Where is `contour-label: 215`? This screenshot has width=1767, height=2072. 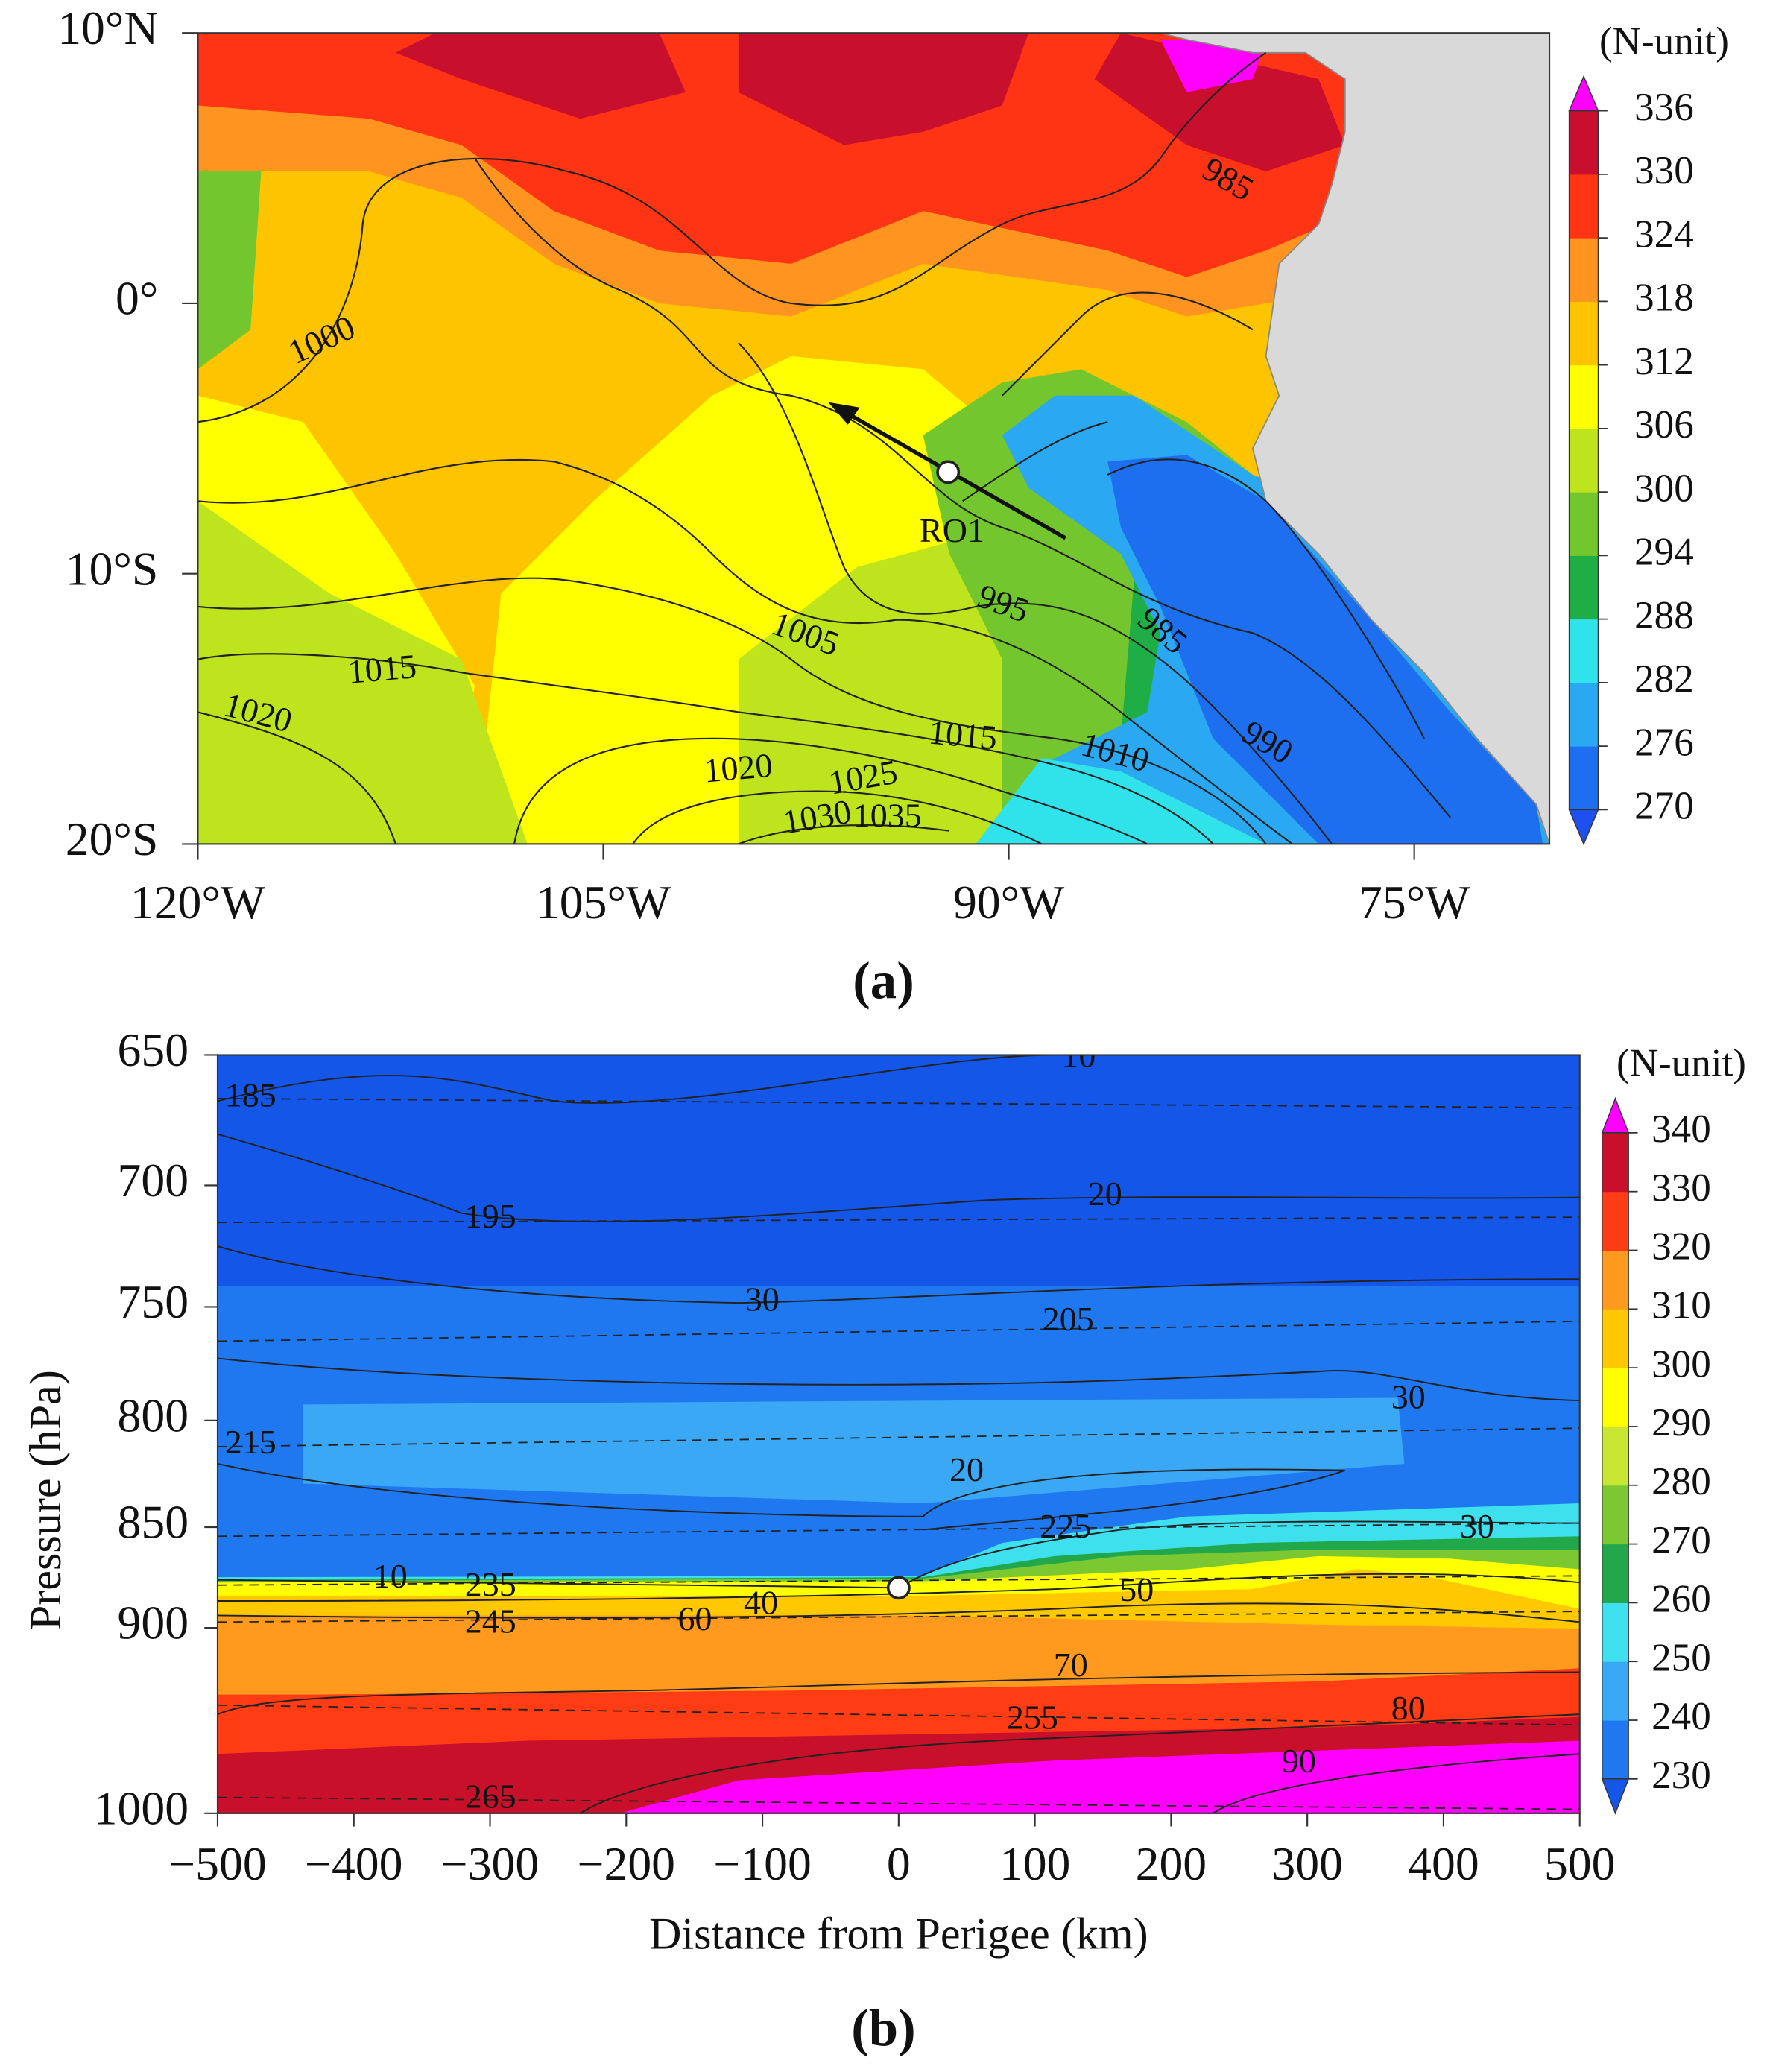
contour-label: 215 is located at coordinates (250, 1442).